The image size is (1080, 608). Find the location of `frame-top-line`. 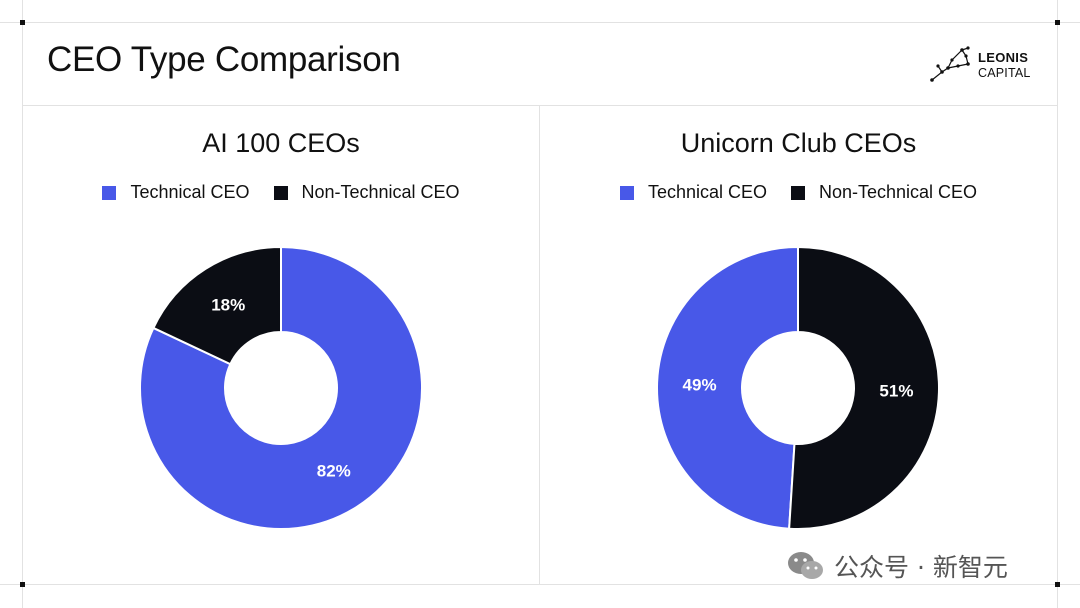

frame-top-line is located at coordinates (540, 22).